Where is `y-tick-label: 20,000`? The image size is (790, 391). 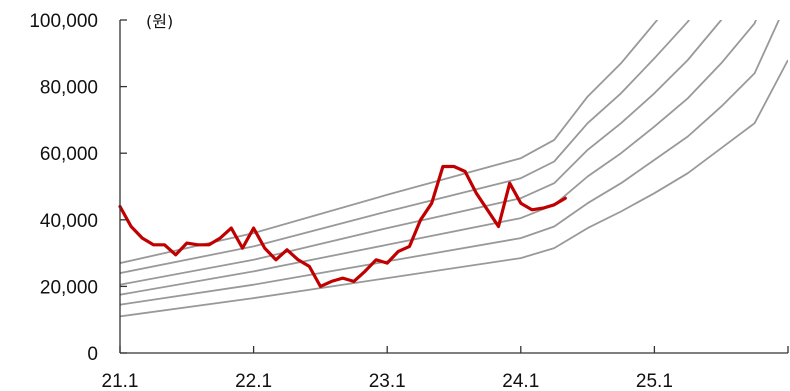
y-tick-label: 20,000 is located at coordinates (69, 287).